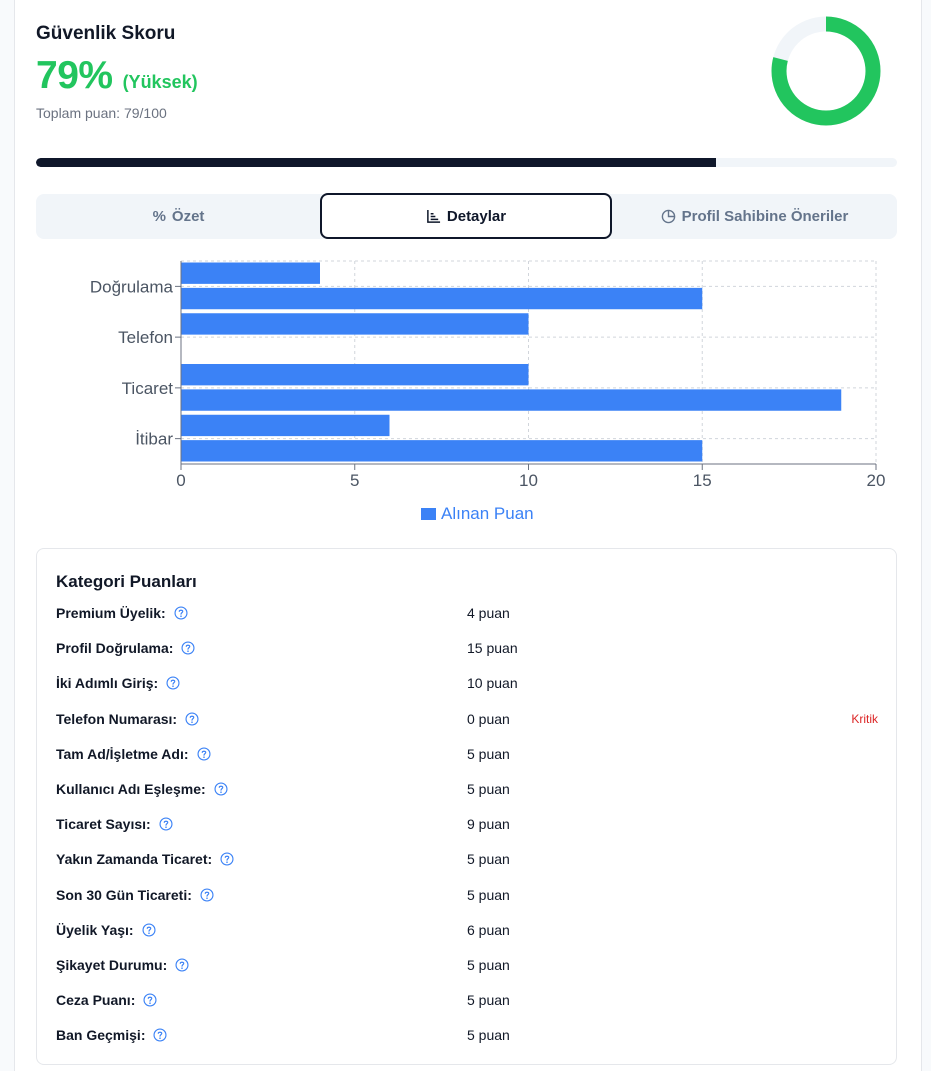 This screenshot has height=1071, width=931. Describe the element at coordinates (126, 581) in the screenshot. I see `category-scores-title: Kategori Puanları` at that location.